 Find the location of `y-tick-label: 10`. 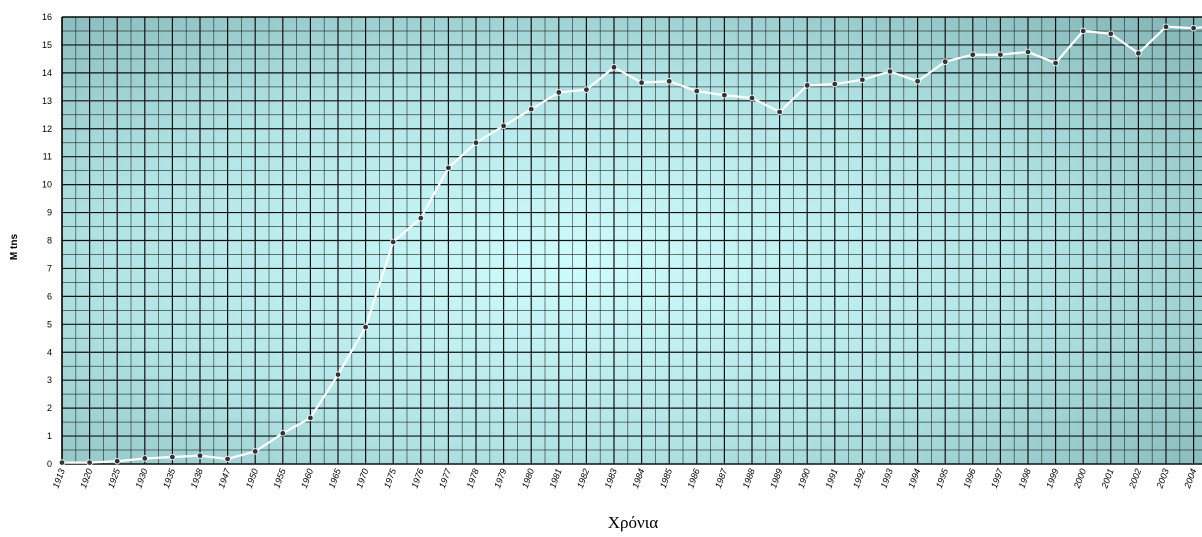

y-tick-label: 10 is located at coordinates (47, 185).